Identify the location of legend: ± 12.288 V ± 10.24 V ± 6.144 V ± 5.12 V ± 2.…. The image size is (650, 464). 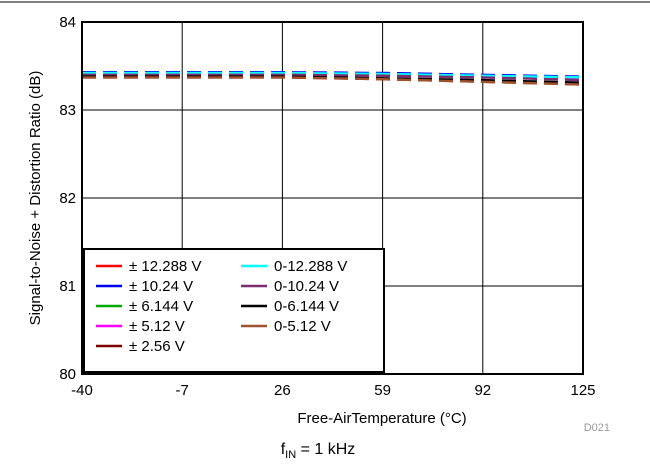
(234, 310).